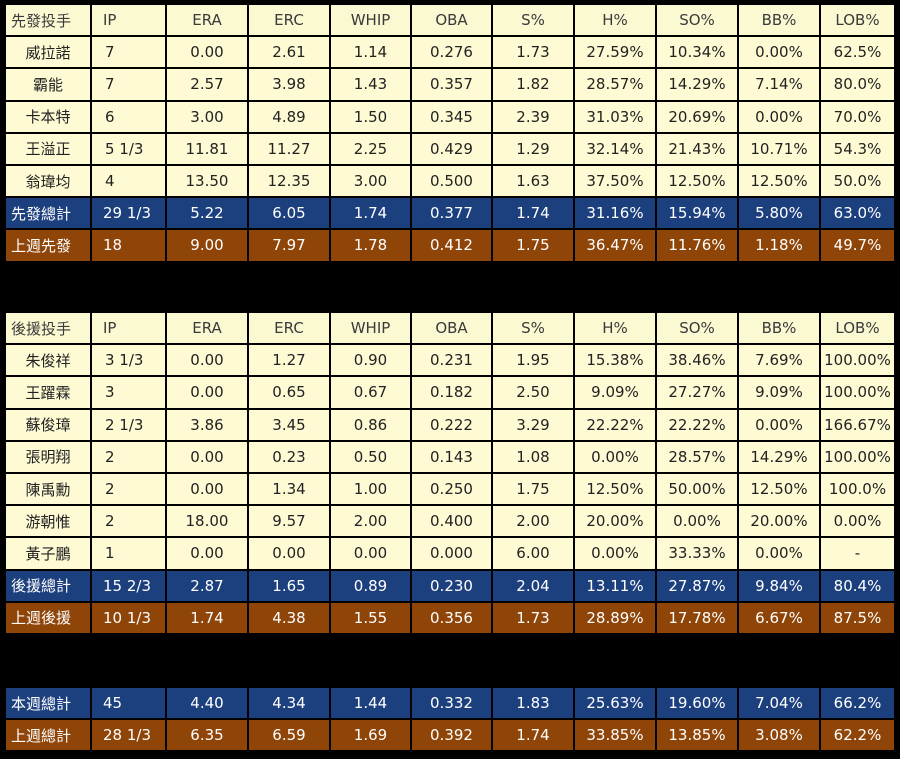 The width and height of the screenshot is (900, 759). Describe the element at coordinates (697, 245) in the screenshot. I see `stat-cell: 11.76%` at that location.